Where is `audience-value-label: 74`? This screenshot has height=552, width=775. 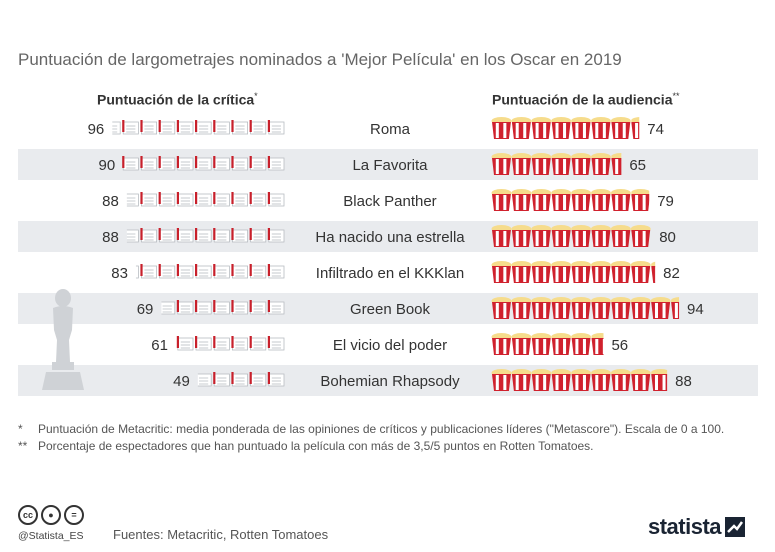
audience-value-label: 74 is located at coordinates (655, 129).